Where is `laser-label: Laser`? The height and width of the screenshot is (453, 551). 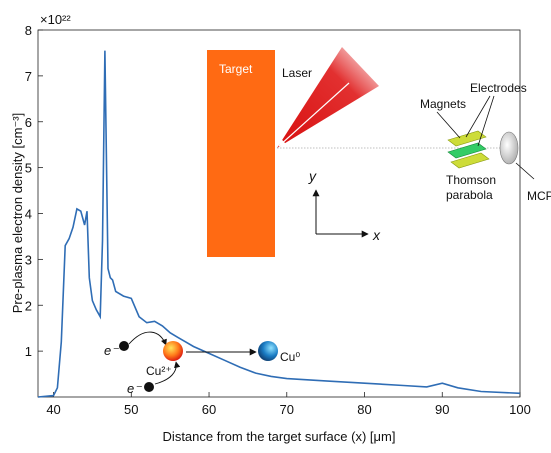
laser-label: Laser is located at coordinates (297, 73).